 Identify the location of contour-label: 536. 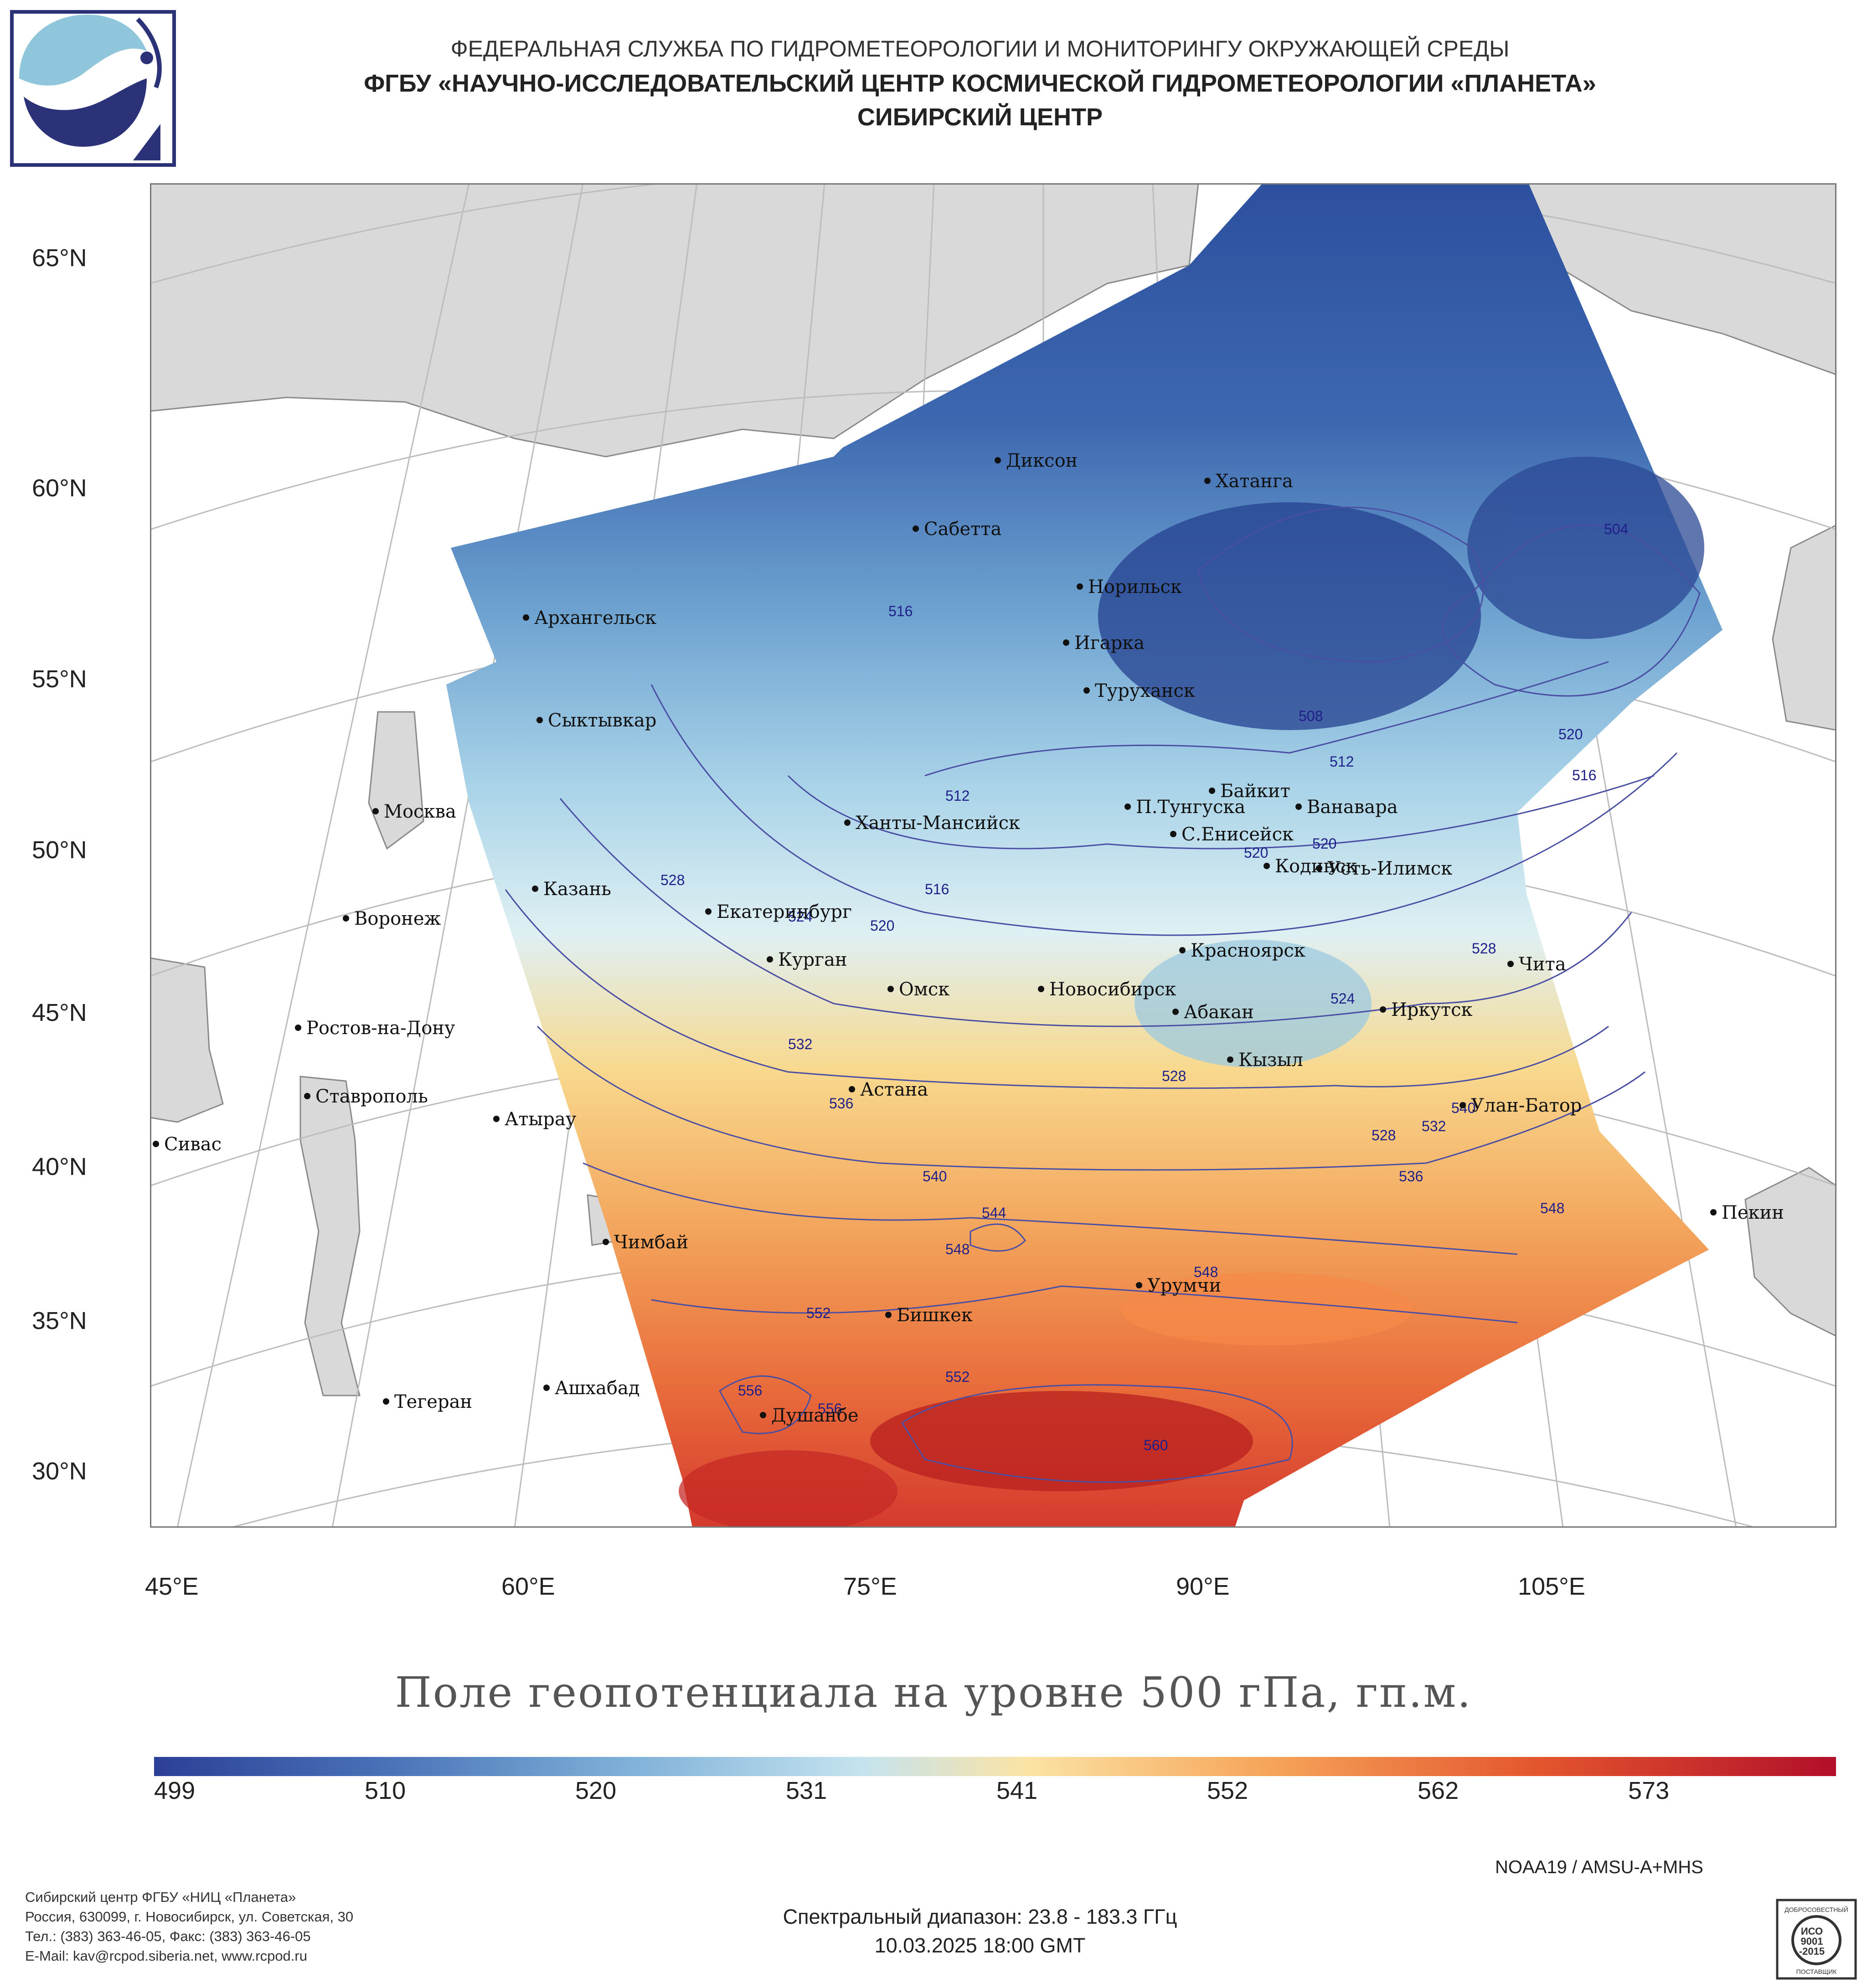
(841, 1103).